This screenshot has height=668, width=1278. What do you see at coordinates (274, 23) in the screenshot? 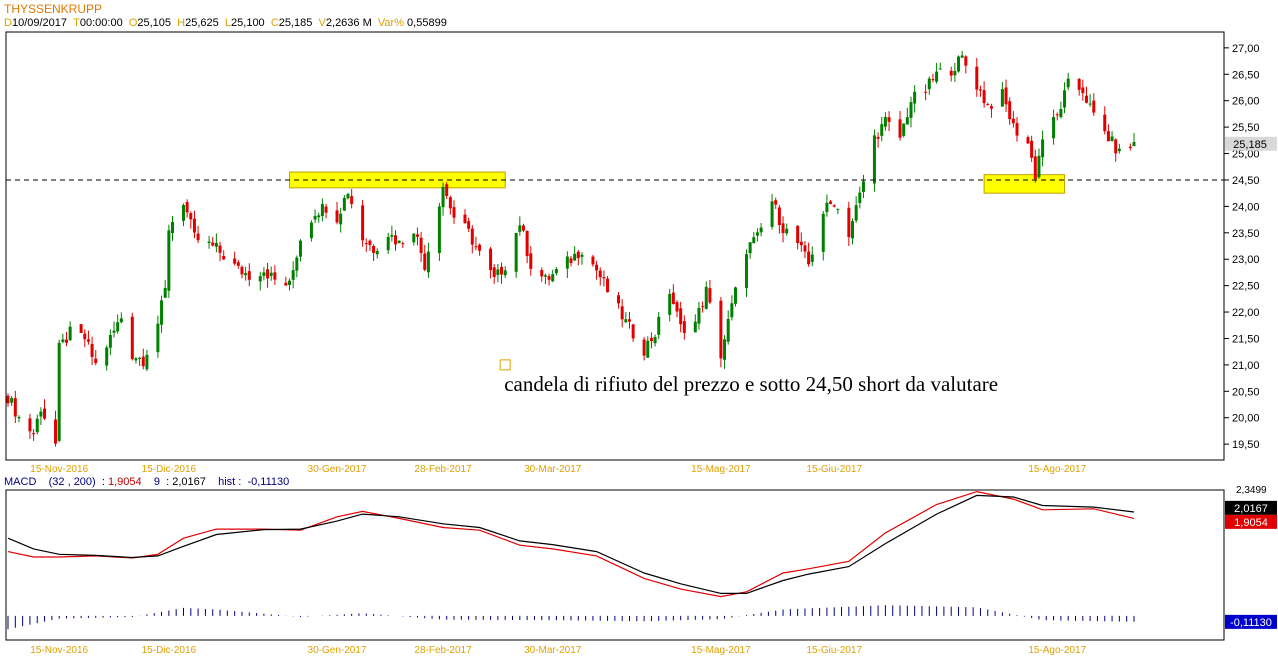
I see `close-key: C` at bounding box center [274, 23].